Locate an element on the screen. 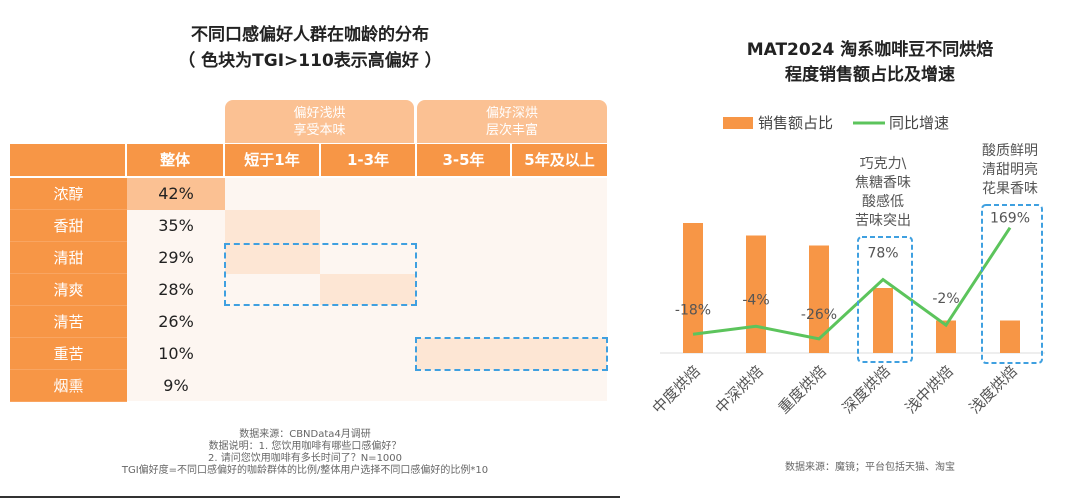 This screenshot has width=1080, height=501. growth-label: 78% is located at coordinates (882, 254).